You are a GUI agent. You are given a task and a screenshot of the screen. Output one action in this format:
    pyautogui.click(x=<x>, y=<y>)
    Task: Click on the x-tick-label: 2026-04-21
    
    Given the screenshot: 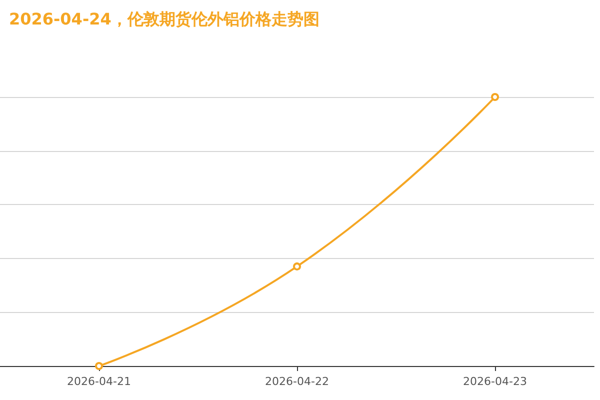 What is the action you would take?
    pyautogui.click(x=99, y=381)
    